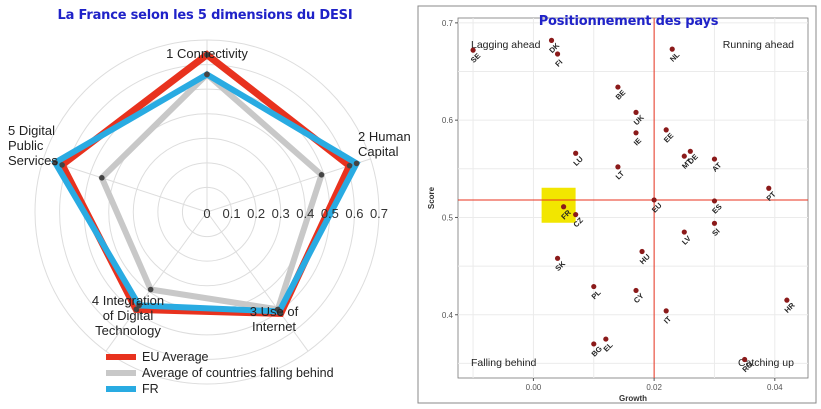 The width and height of the screenshot is (821, 409). Describe the element at coordinates (745, 359) in the screenshot. I see `data-point-ro` at that location.